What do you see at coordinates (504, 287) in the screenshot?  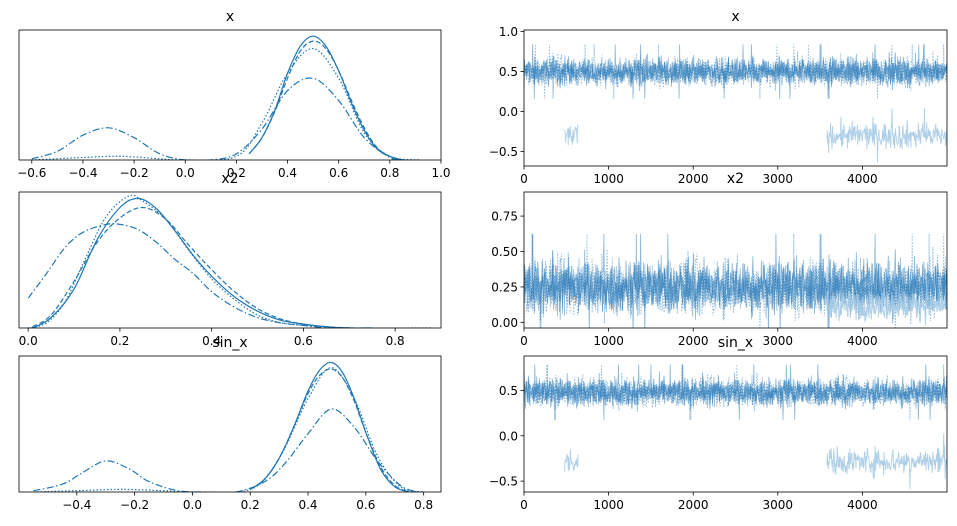 I see `y-tick-label: 0.25` at bounding box center [504, 287].